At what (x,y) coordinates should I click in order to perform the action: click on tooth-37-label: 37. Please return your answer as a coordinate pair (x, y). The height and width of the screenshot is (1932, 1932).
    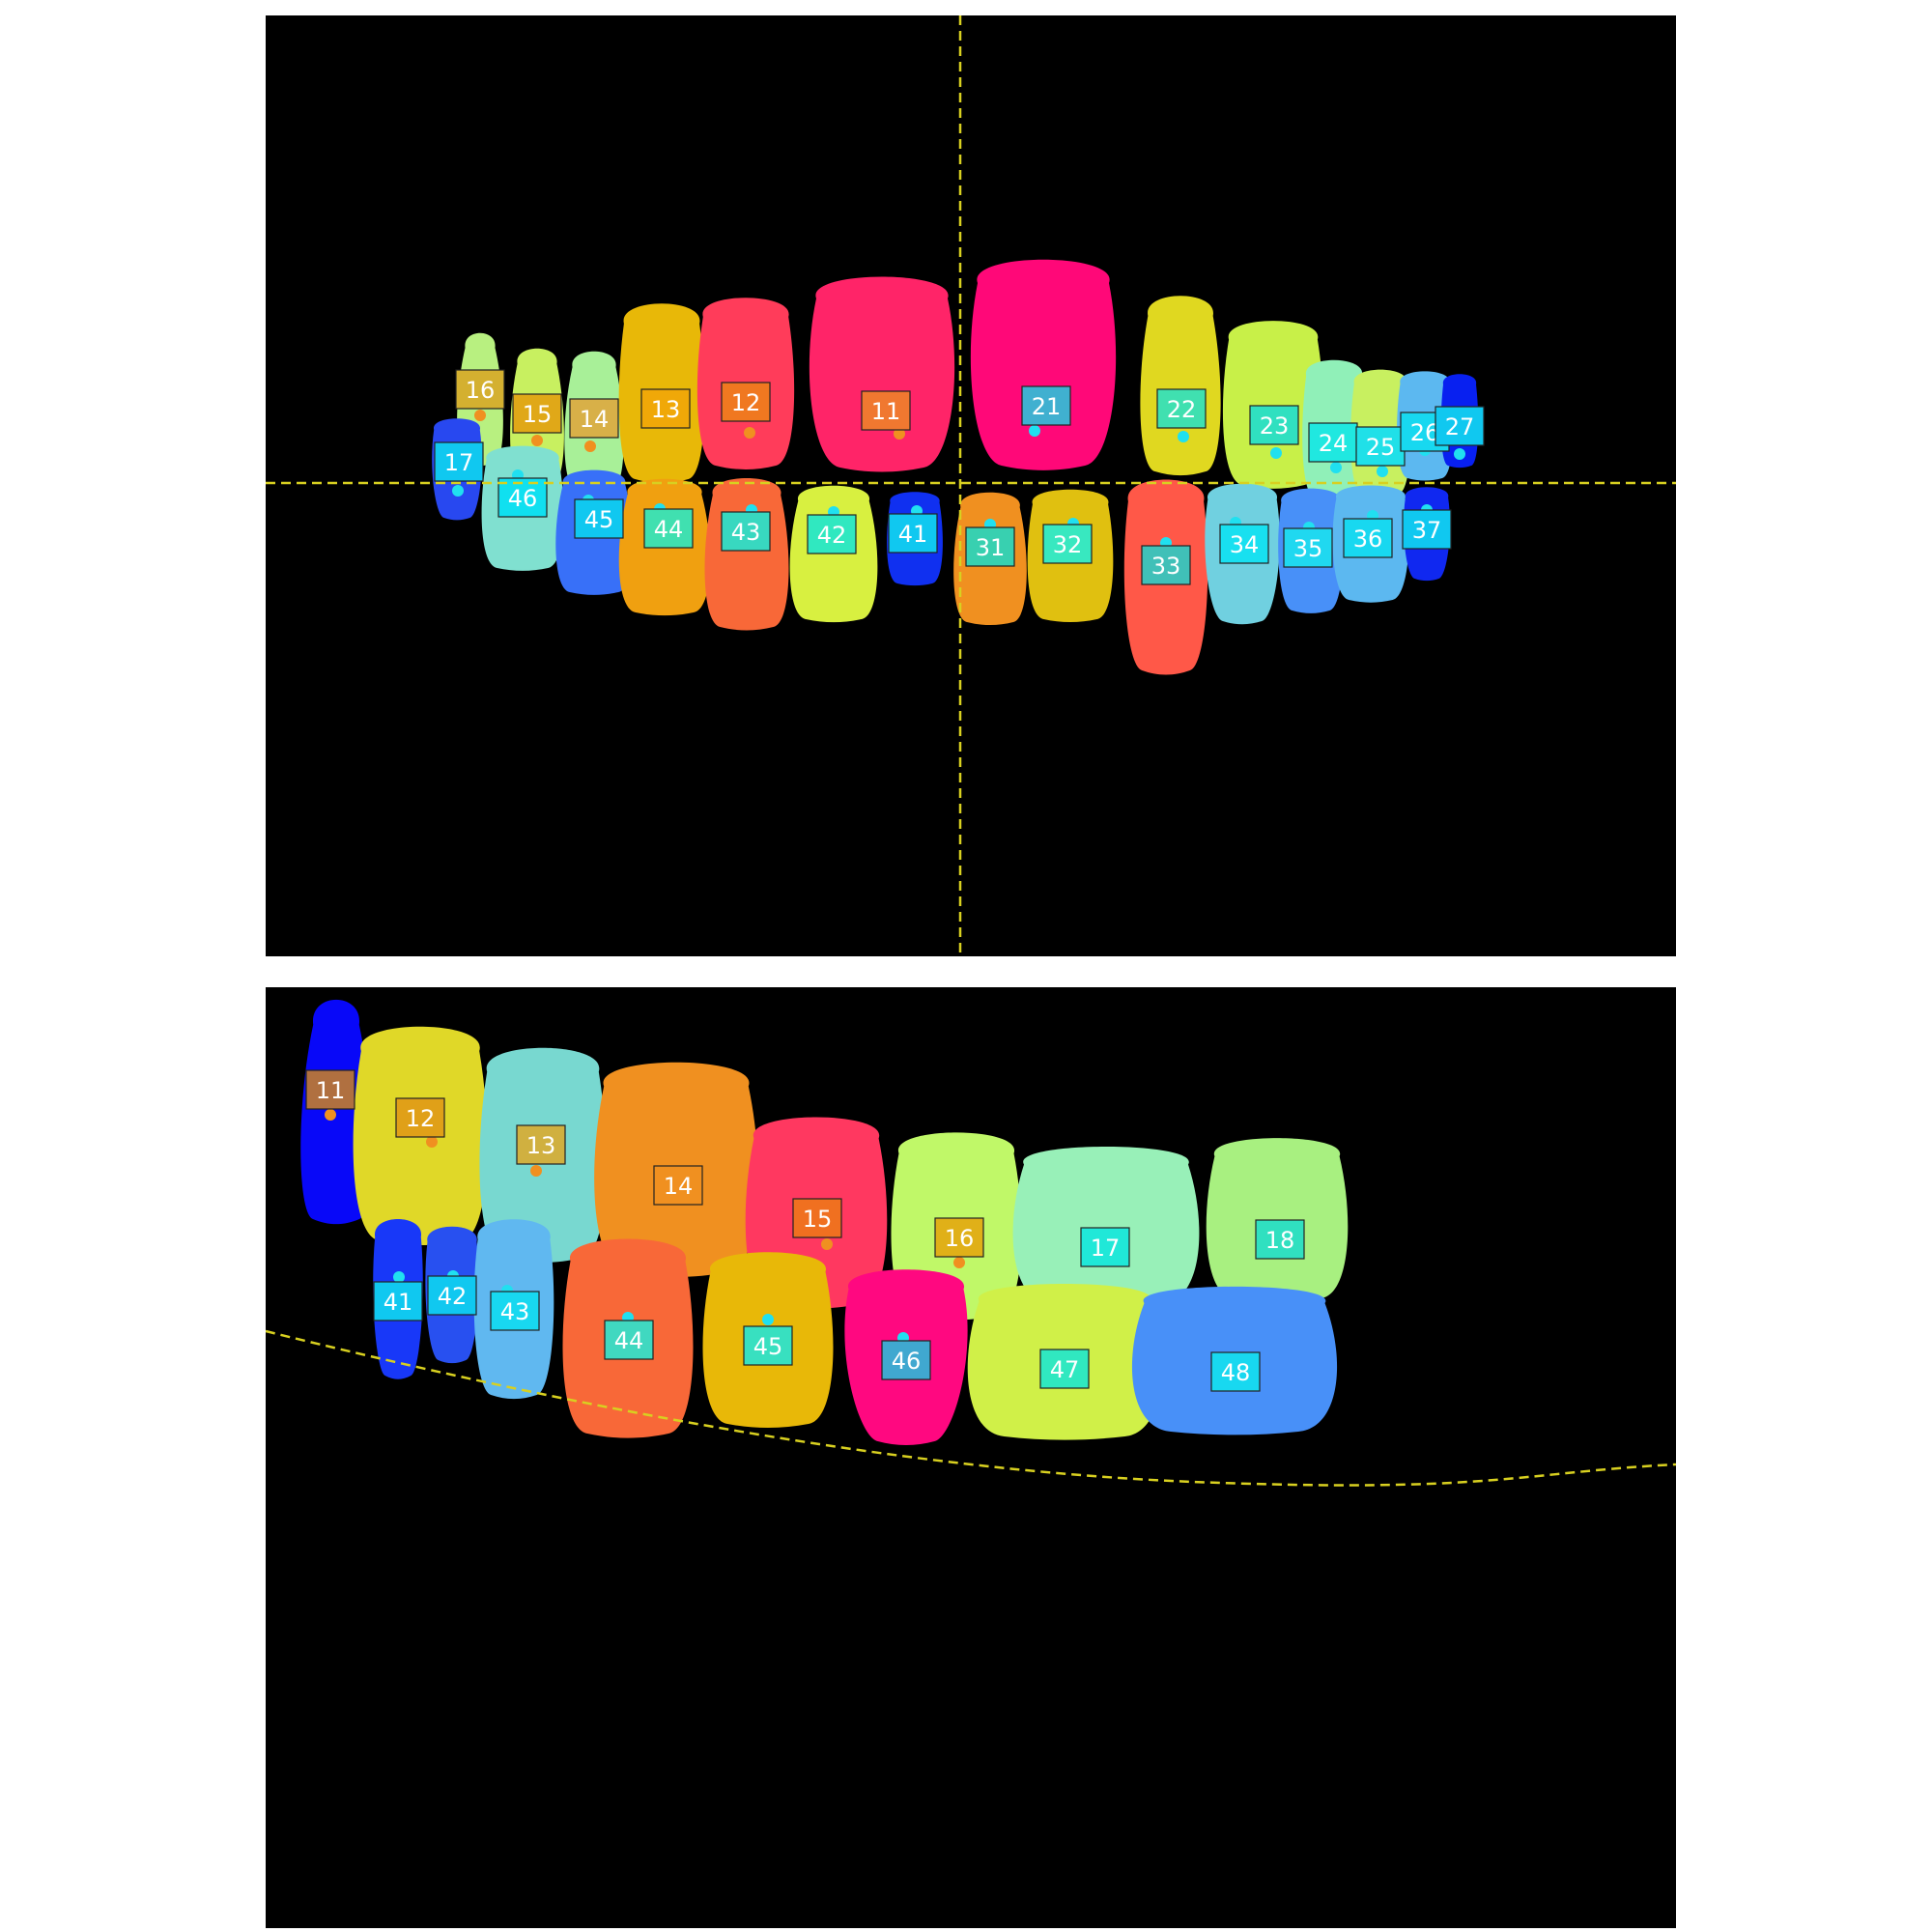
    Looking at the image, I should click on (1427, 530).